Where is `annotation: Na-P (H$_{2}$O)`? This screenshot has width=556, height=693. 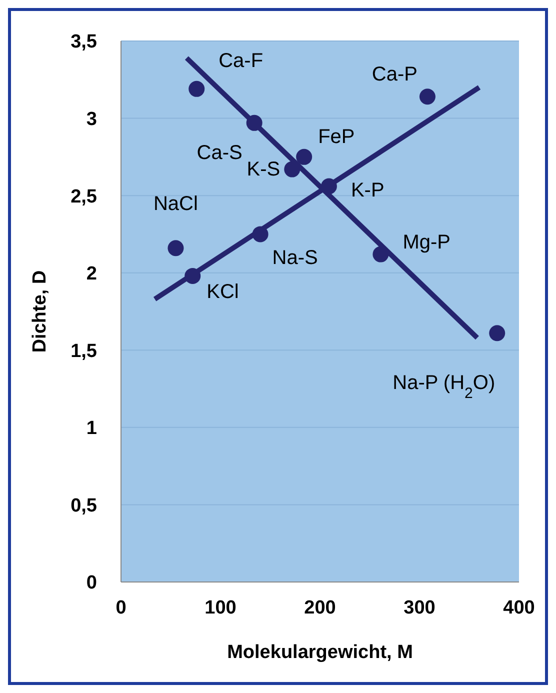 annotation: Na-P (H$_{2}$O) is located at coordinates (444, 387).